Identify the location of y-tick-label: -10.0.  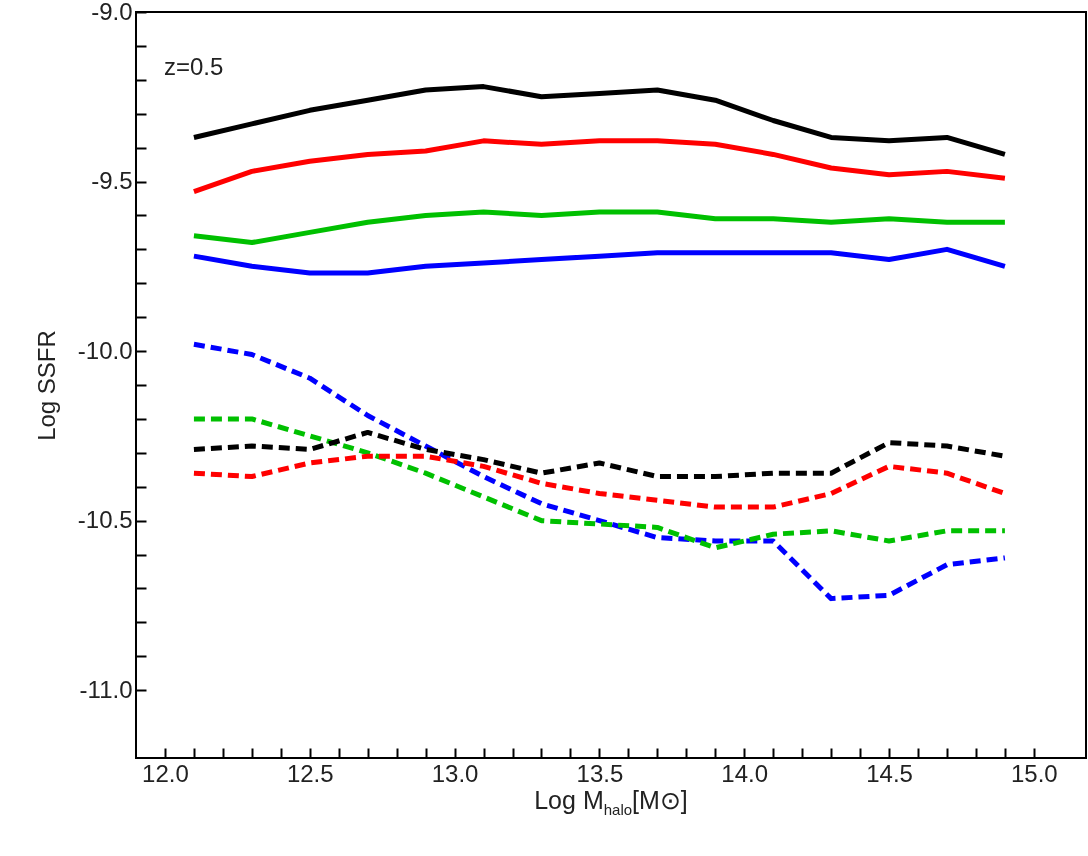
(105, 350).